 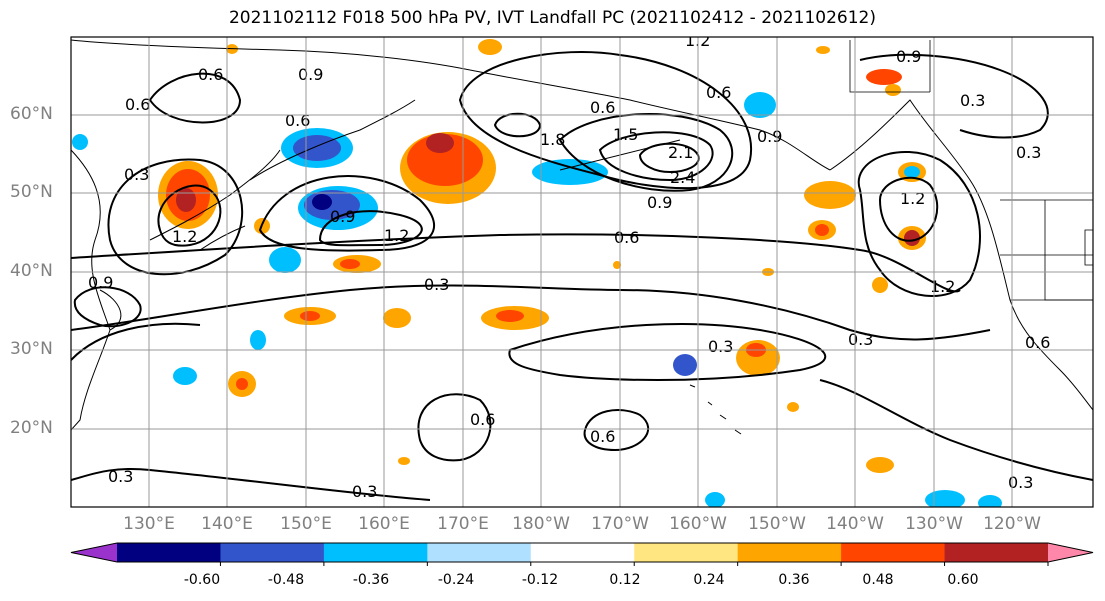 I want to click on lon-label: 130°W, so click(x=934, y=524).